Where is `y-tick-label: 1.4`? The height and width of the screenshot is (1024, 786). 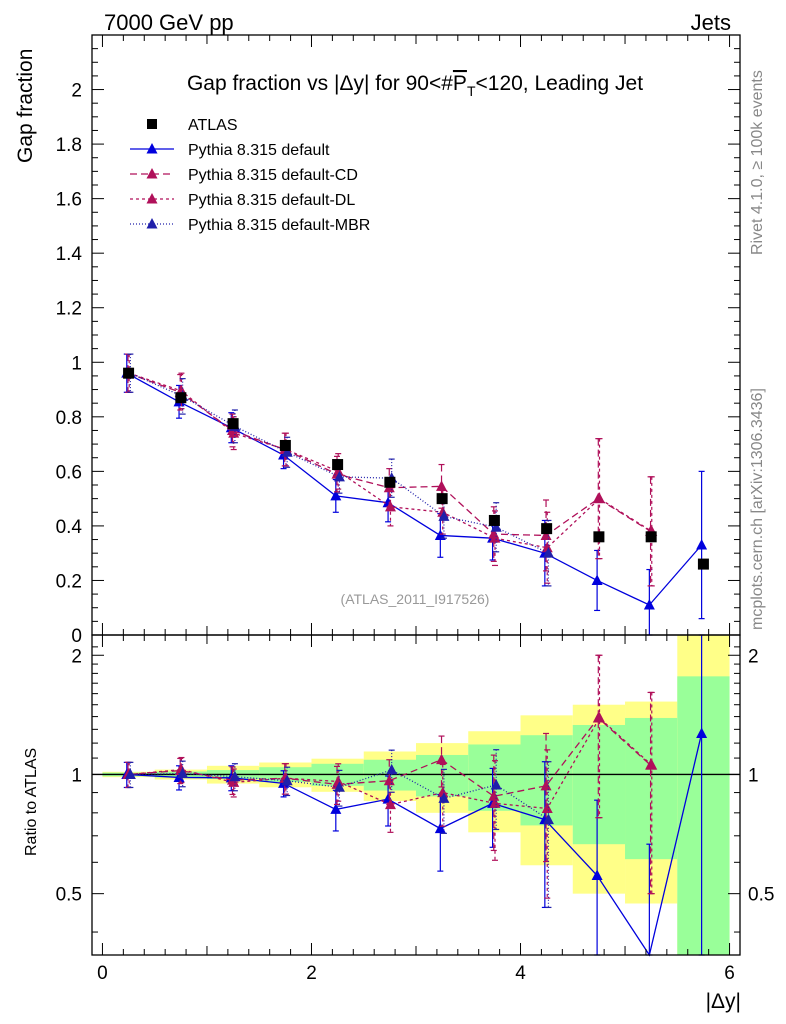 y-tick-label: 1.4 is located at coordinates (69, 254).